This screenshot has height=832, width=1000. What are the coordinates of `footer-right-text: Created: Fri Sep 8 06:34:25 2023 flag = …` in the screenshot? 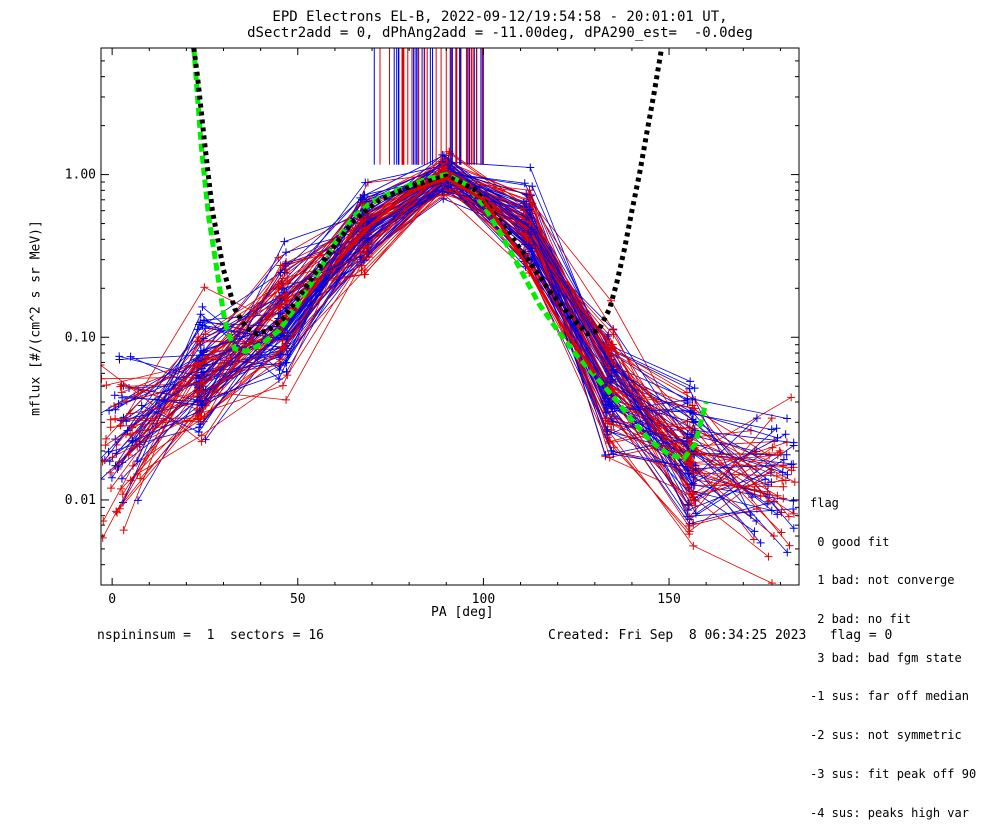 It's located at (720, 635).